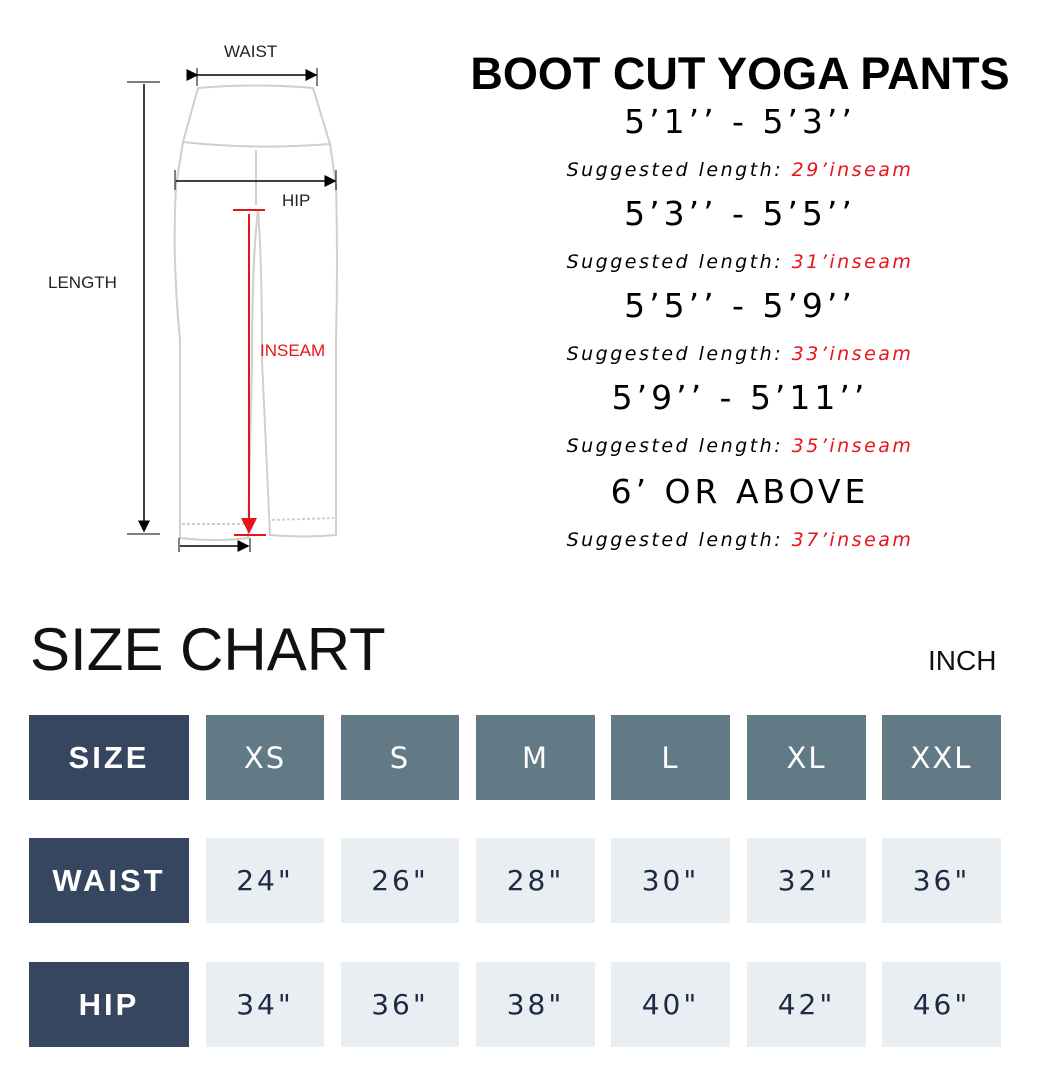 This screenshot has width=1061, height=1074. I want to click on waist-cell: 30", so click(670, 880).